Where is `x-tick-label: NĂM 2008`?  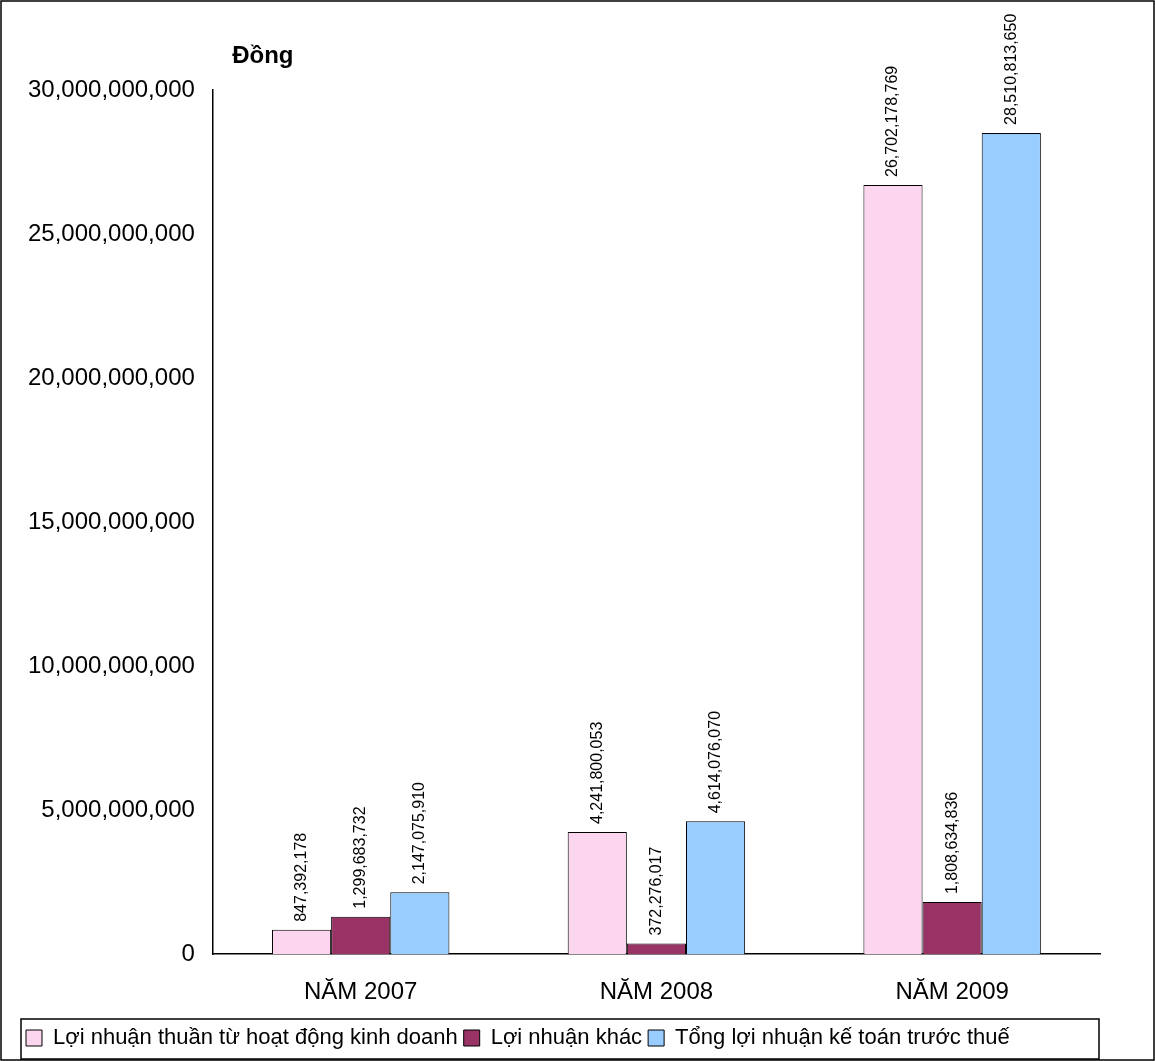 x-tick-label: NĂM 2008 is located at coordinates (656, 991).